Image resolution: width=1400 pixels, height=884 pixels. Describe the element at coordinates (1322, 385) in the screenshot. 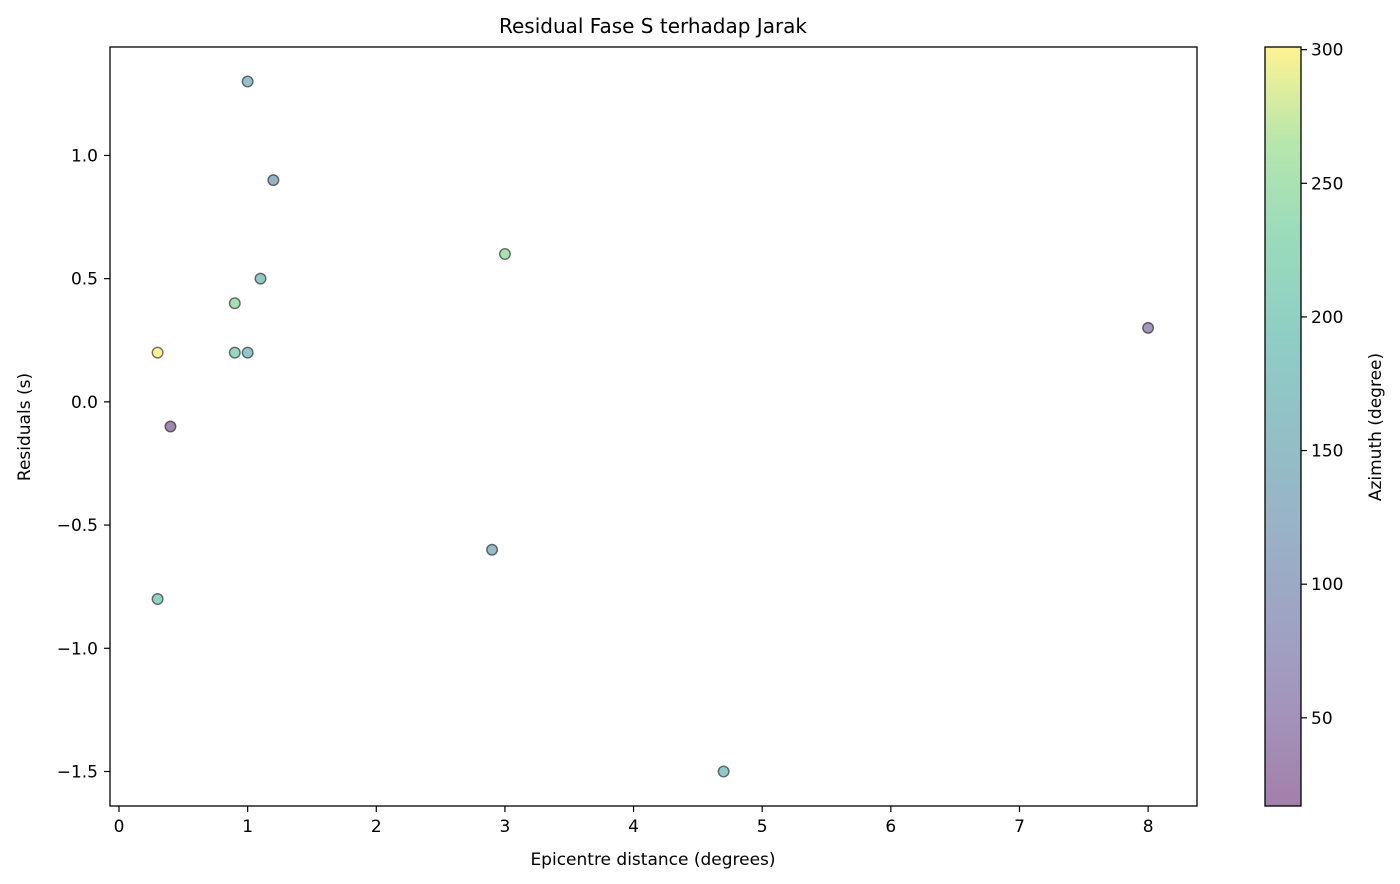

I see `colorbar-ticks: 50 100 150 200 250 300` at that location.